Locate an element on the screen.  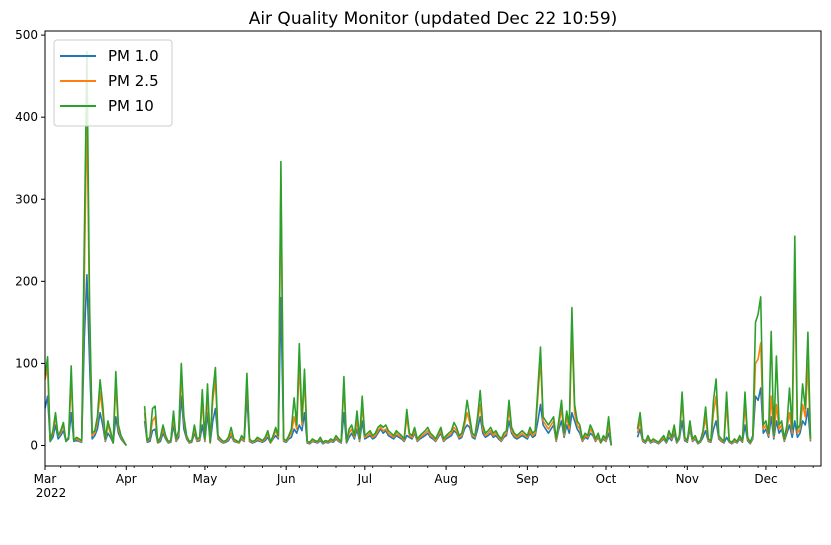
x-tick-label: Mar is located at coordinates (45, 479).